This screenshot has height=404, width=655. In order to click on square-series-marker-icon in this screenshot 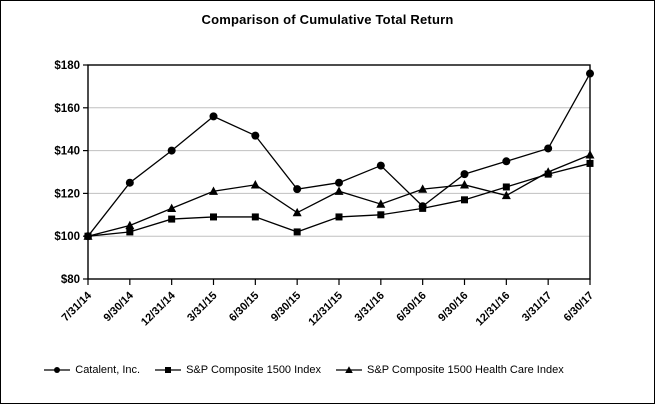, I will do `click(168, 370)`.